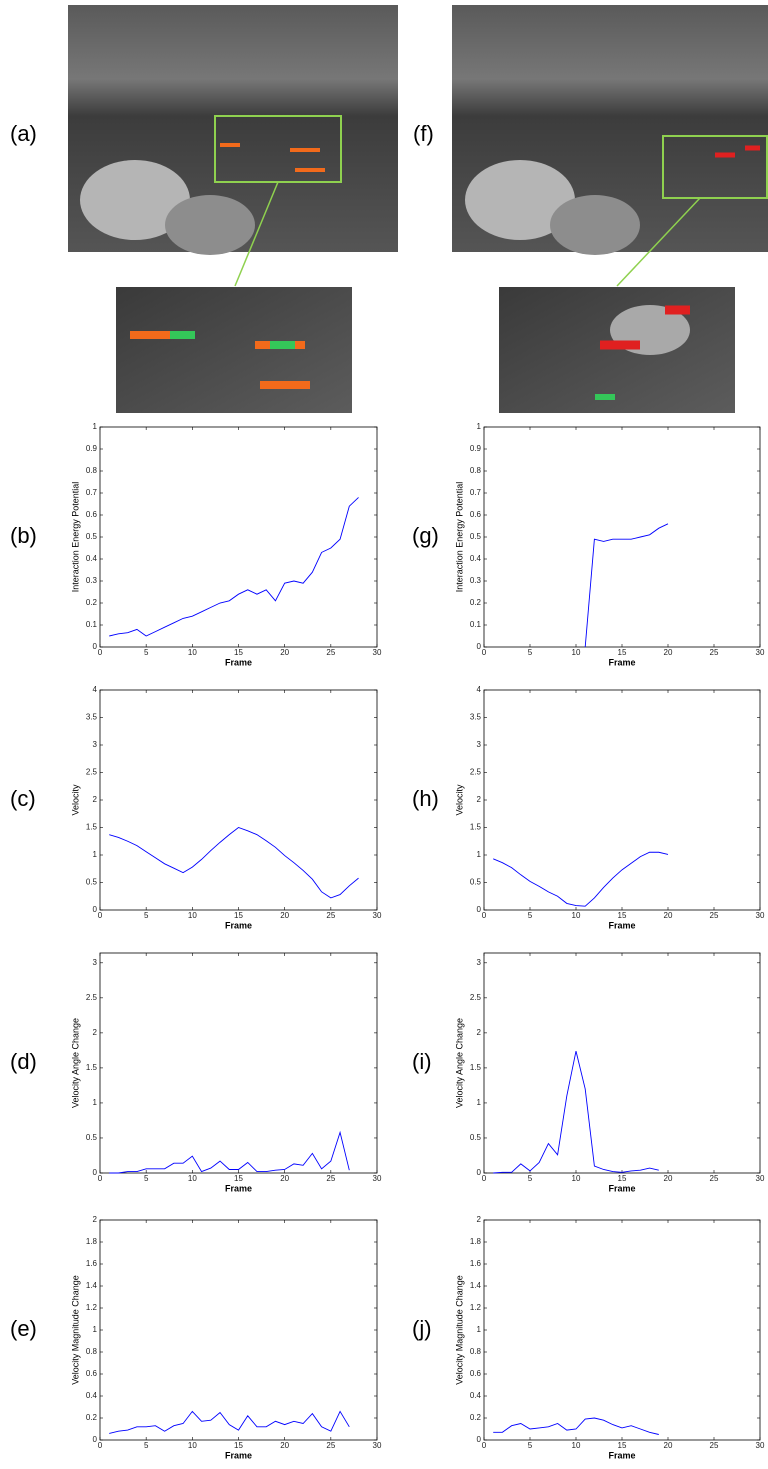 This screenshot has width=768, height=1469. What do you see at coordinates (23, 133) in the screenshot?
I see `panel-label: (a)` at bounding box center [23, 133].